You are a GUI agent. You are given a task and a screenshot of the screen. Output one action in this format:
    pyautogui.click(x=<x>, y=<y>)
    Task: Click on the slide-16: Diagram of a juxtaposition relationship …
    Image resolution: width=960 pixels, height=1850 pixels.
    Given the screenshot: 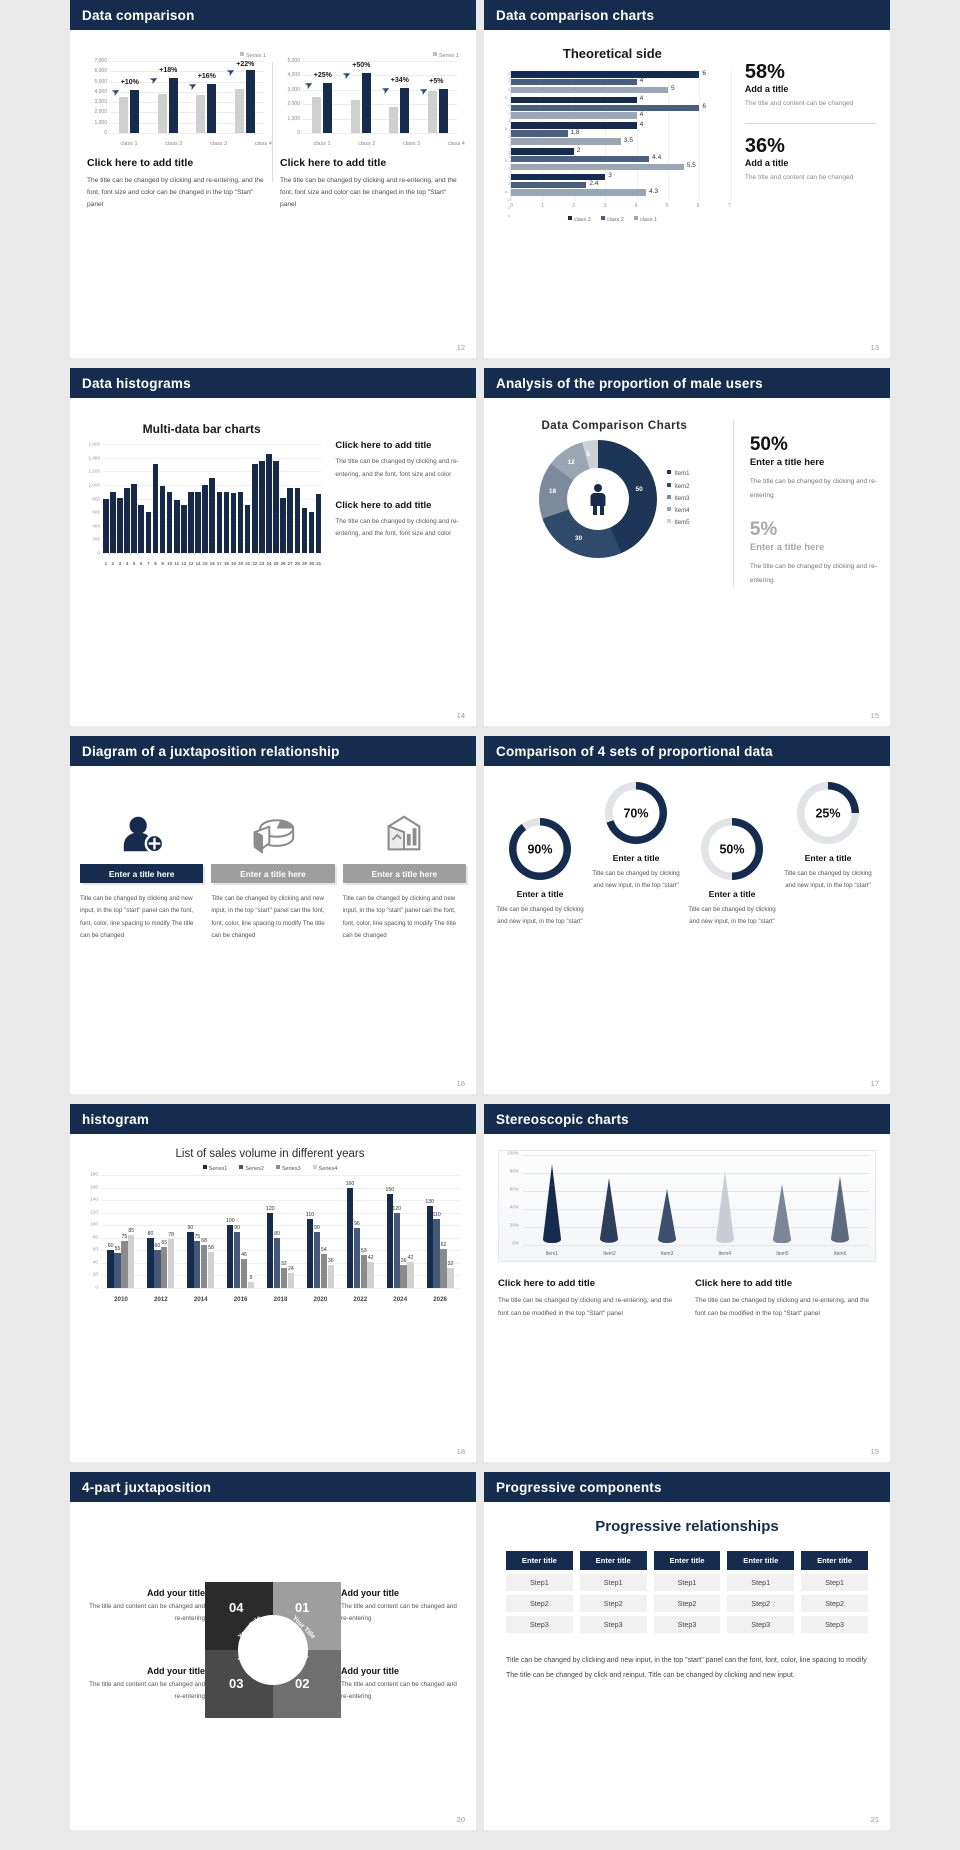 What is the action you would take?
    pyautogui.click(x=273, y=915)
    